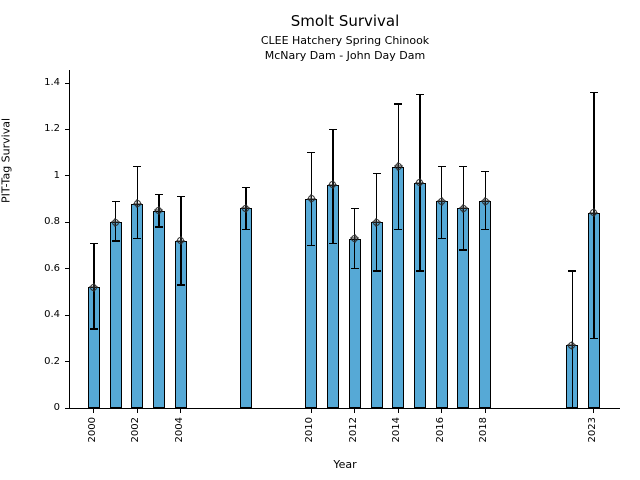 The width and height of the screenshot is (640, 480). Describe the element at coordinates (92, 430) in the screenshot. I see `x-tick-label: 2000` at that location.